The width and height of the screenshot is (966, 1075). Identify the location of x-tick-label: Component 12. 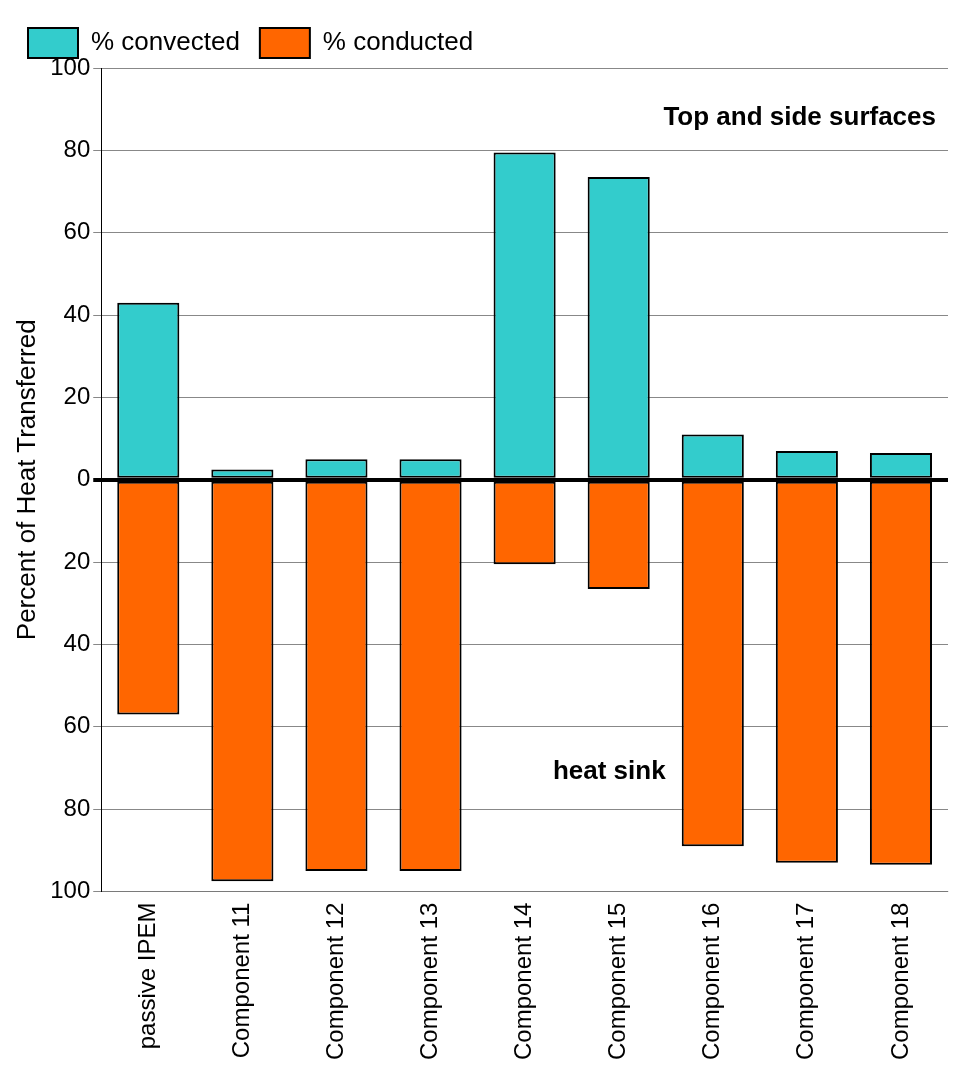
(335, 981).